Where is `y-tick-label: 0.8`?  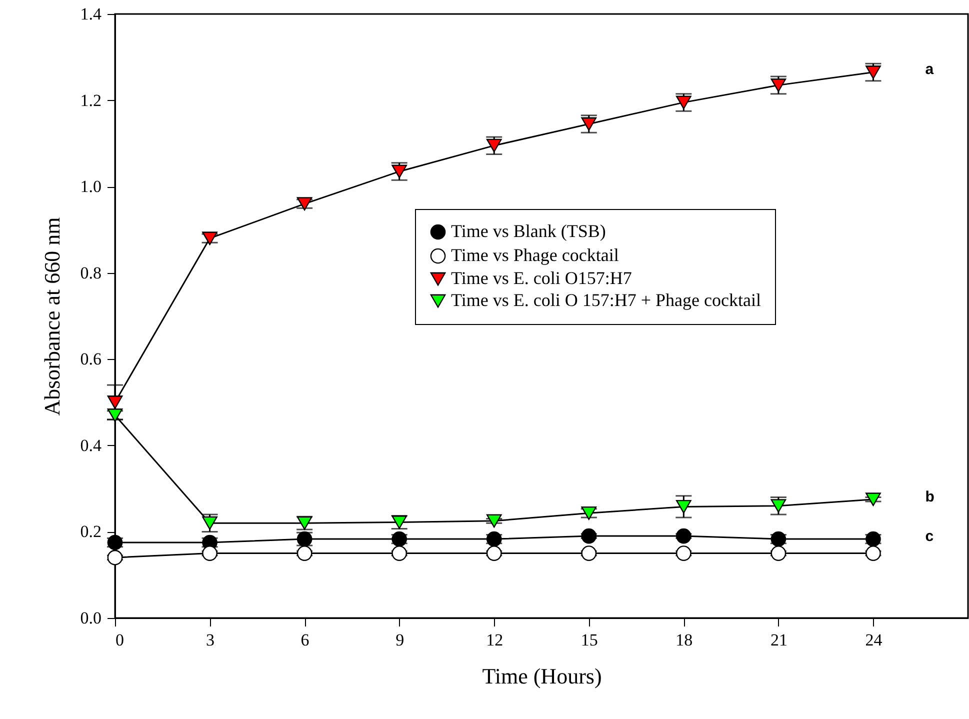
y-tick-label: 0.8 is located at coordinates (91, 272).